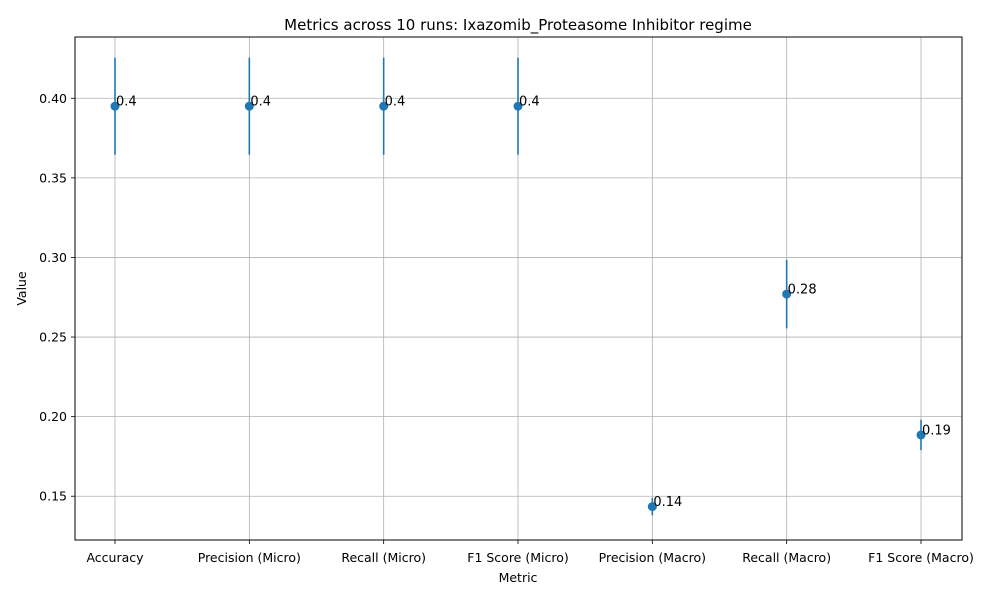 This screenshot has width=1000, height=600. What do you see at coordinates (652, 557) in the screenshot?
I see `x-tick-label: Precision (Macro)` at bounding box center [652, 557].